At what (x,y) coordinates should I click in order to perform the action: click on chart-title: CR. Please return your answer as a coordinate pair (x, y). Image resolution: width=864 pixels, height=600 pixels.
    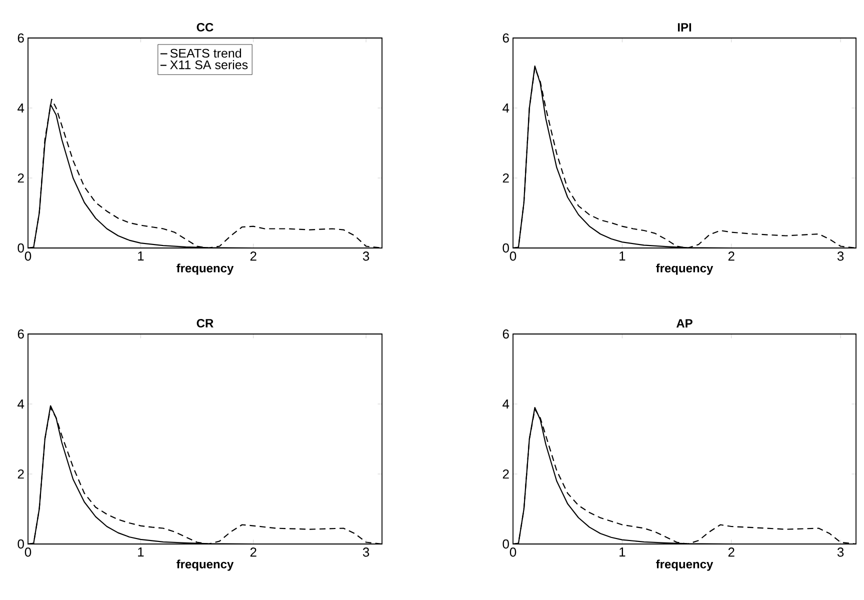
    Looking at the image, I should click on (205, 323).